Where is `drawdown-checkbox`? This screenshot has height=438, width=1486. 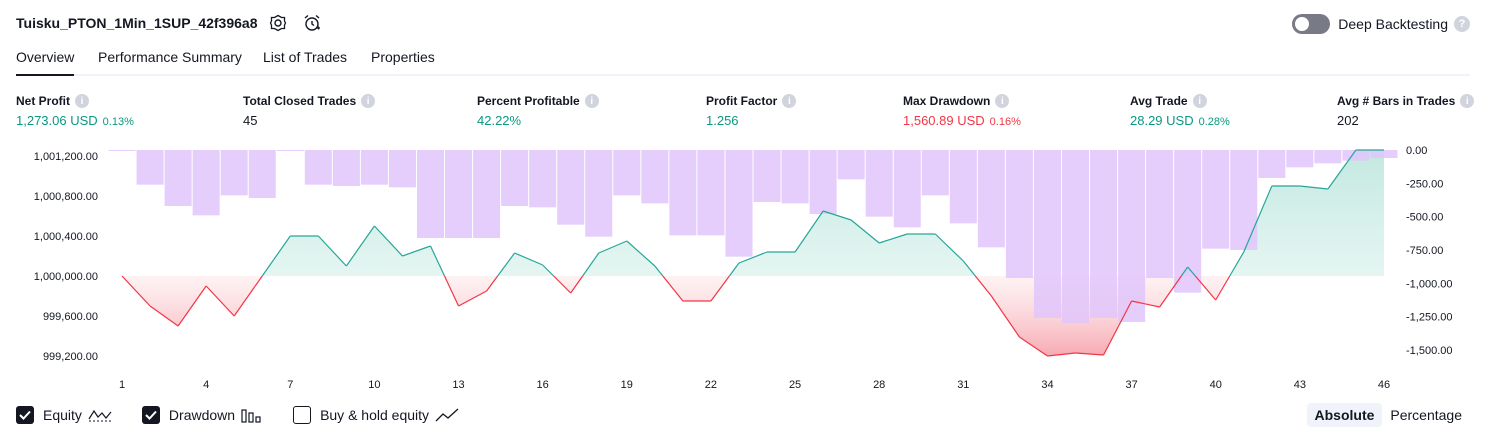
drawdown-checkbox is located at coordinates (150, 415).